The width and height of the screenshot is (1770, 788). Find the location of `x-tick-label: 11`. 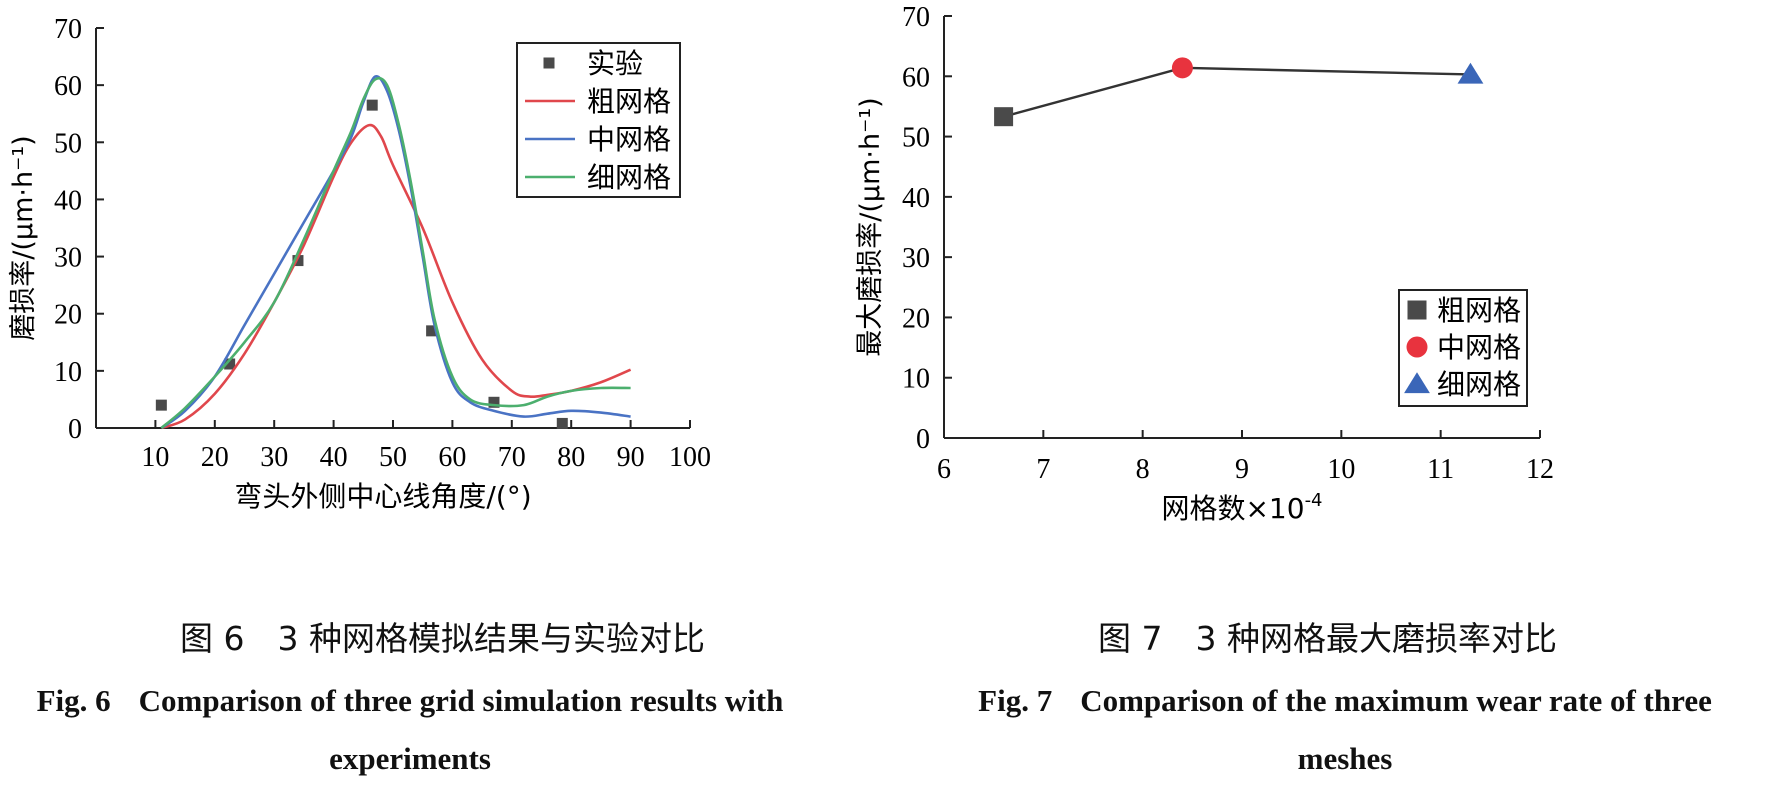

x-tick-label: 11 is located at coordinates (1440, 469).